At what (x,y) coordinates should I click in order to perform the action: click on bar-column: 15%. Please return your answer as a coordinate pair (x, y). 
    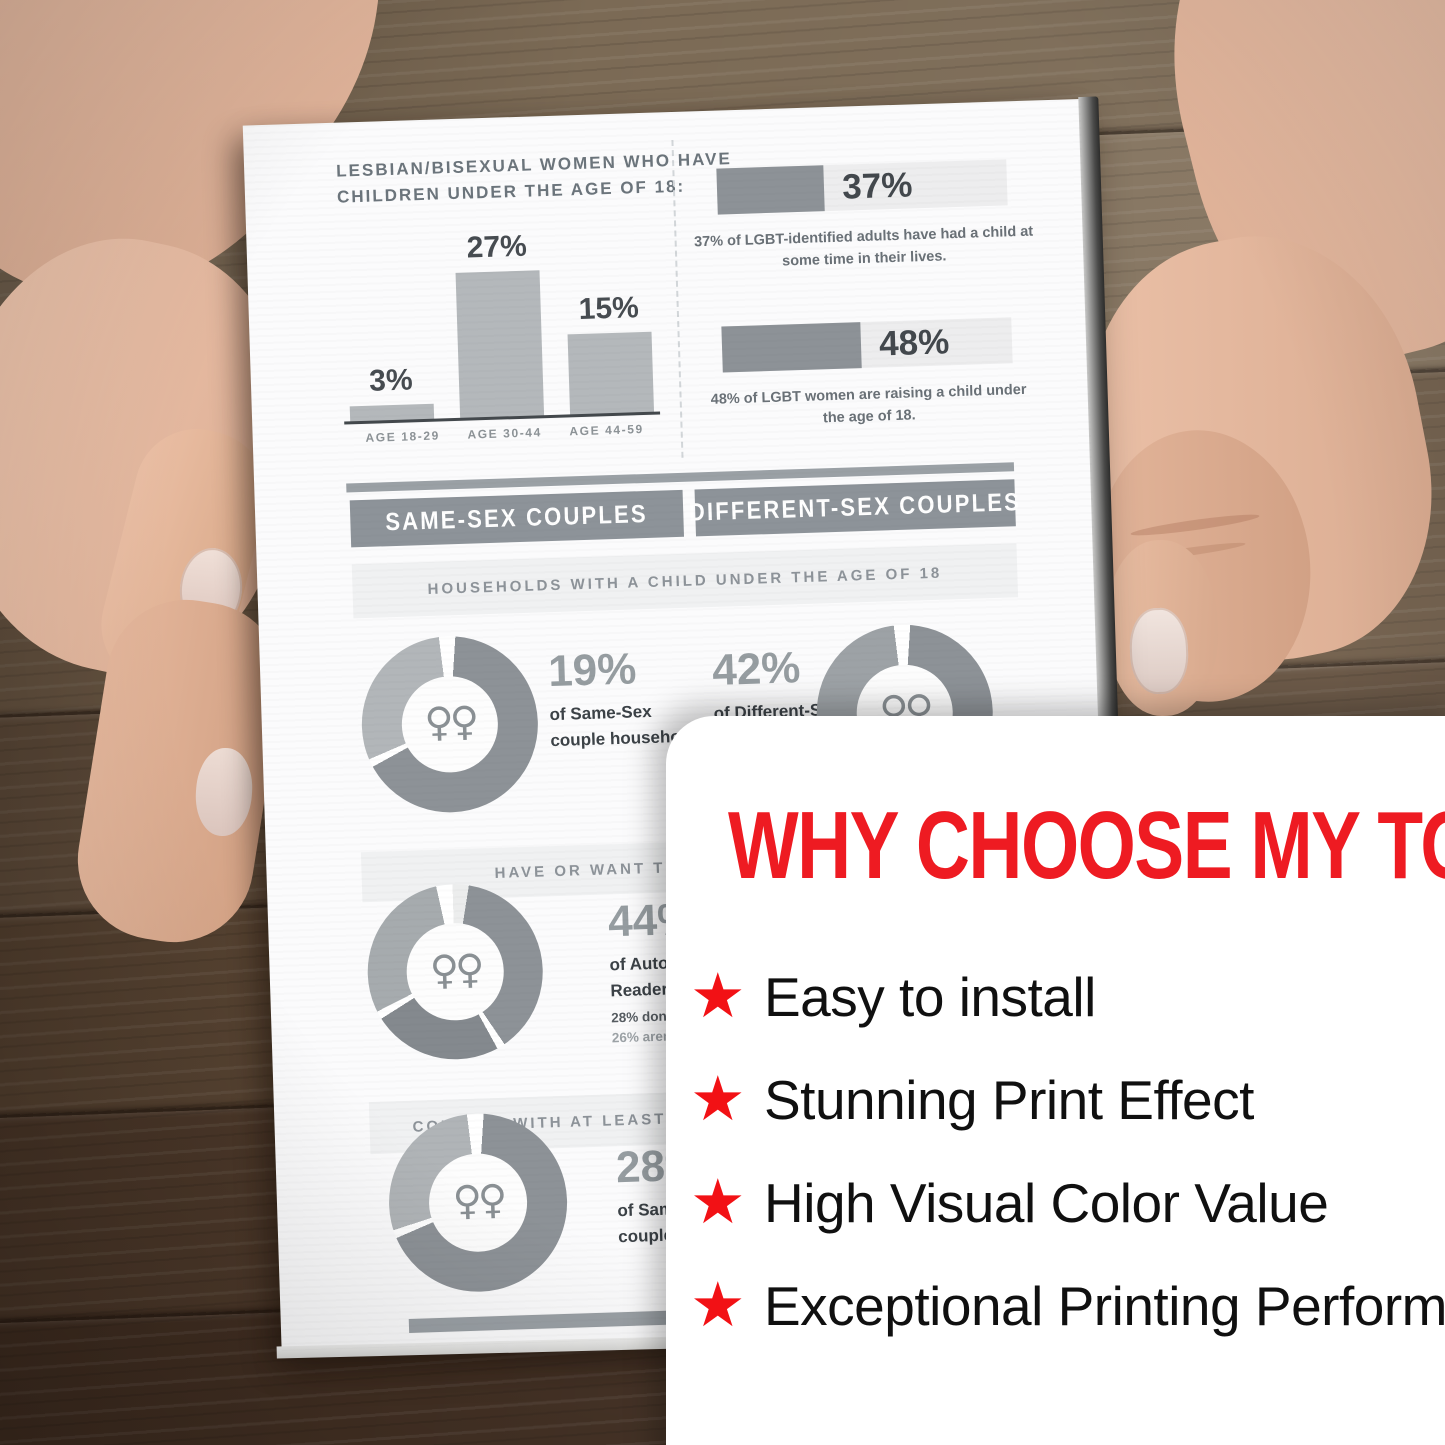
    Looking at the image, I should click on (610, 353).